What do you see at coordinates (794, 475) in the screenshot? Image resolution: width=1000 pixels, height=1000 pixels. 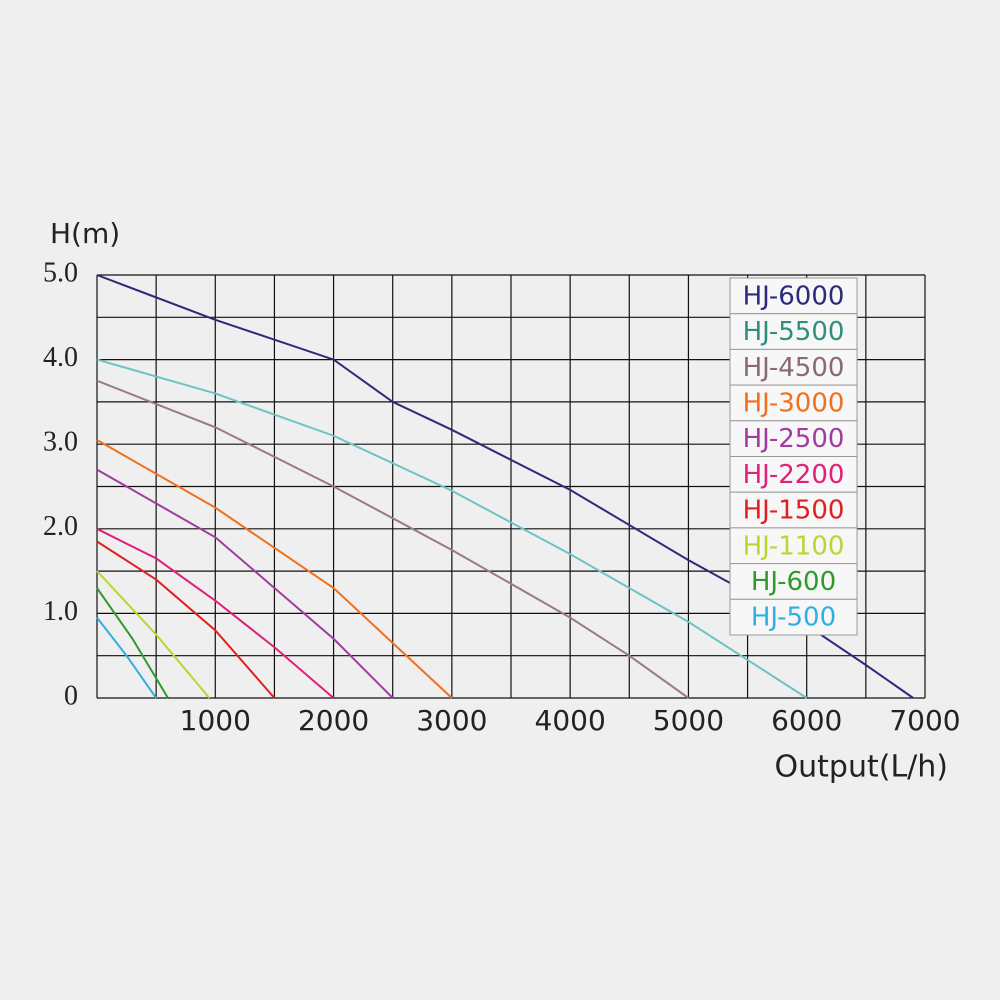 I see `legend-entry: HJ-2200` at bounding box center [794, 475].